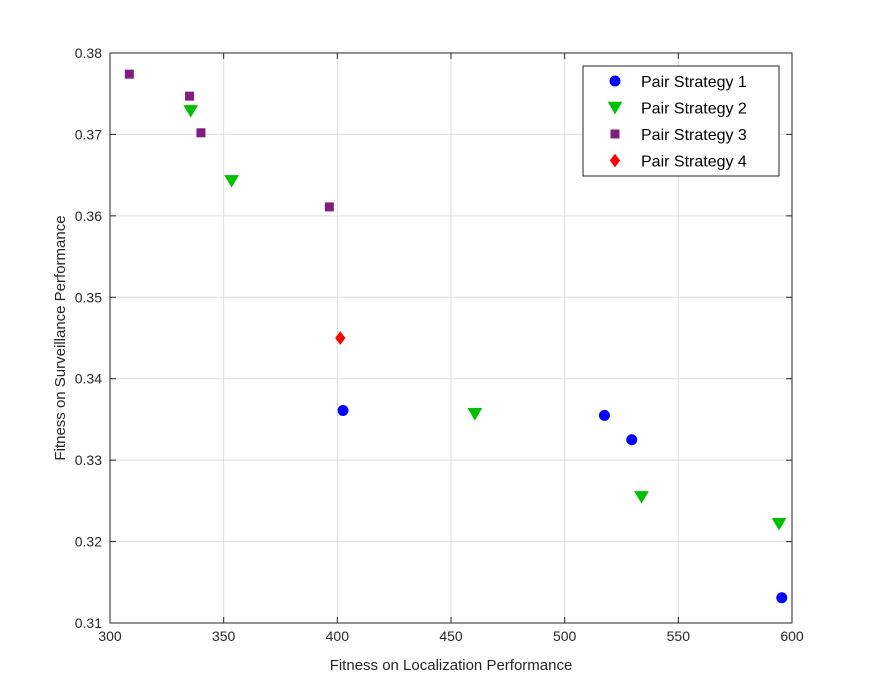 The width and height of the screenshot is (875, 700). What do you see at coordinates (88, 53) in the screenshot?
I see `y-tick-label: 0.38` at bounding box center [88, 53].